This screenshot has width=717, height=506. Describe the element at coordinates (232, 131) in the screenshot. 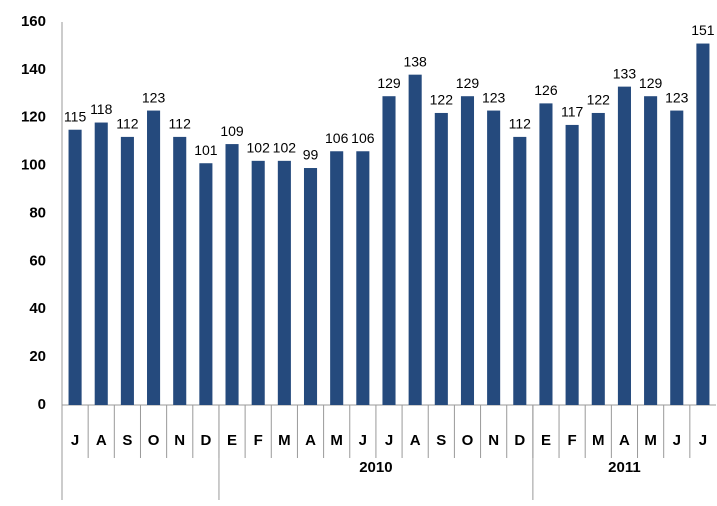

I see `value-label: 109` at that location.